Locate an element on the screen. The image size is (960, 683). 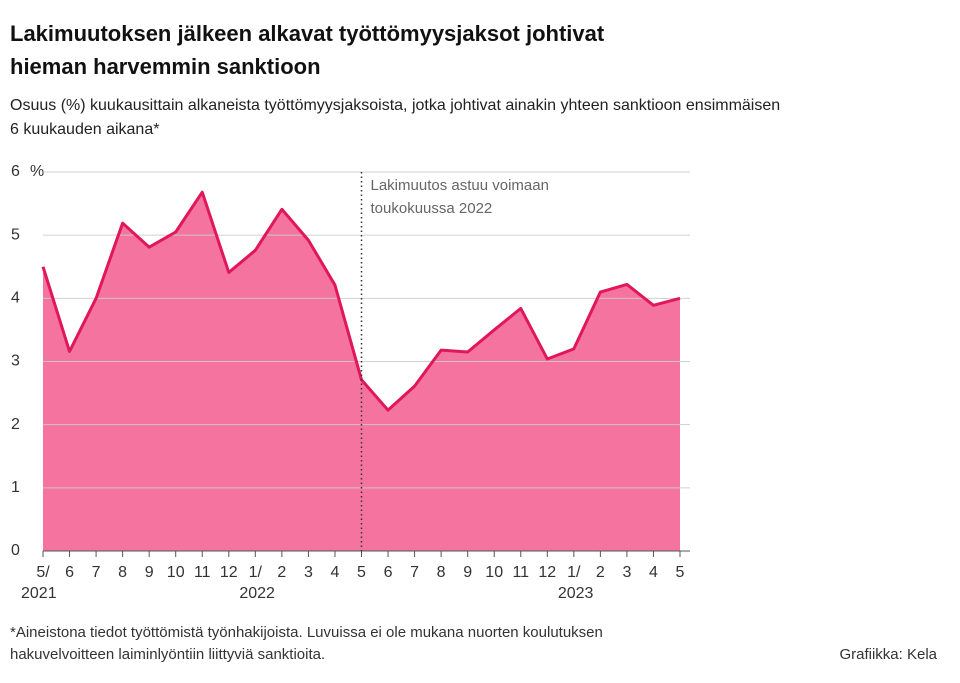
chart-title: hieman harvemmin sanktioon is located at coordinates (165, 66).